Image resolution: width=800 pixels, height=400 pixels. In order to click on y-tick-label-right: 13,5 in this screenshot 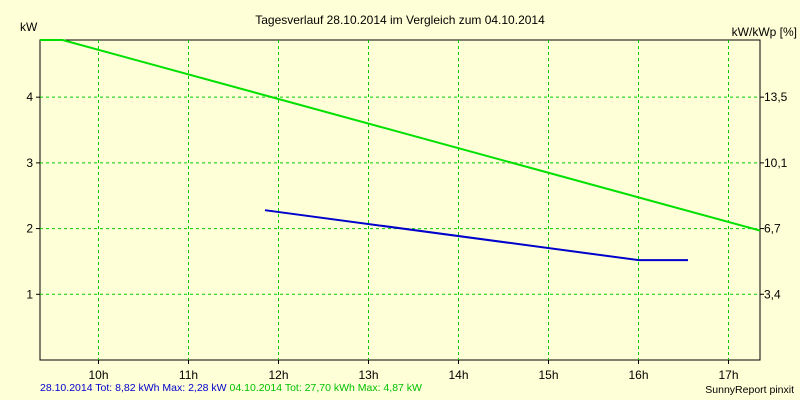, I will do `click(776, 97)`.